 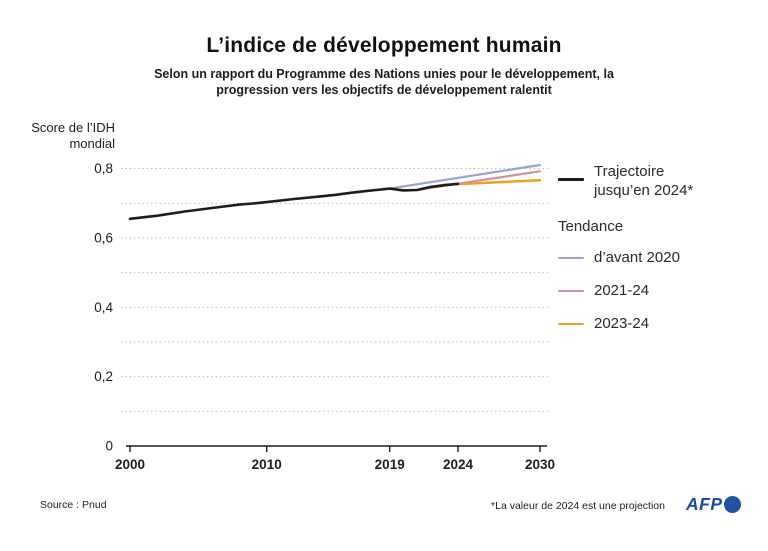 What do you see at coordinates (103, 168) in the screenshot?
I see `y-tick-label: 0,8` at bounding box center [103, 168].